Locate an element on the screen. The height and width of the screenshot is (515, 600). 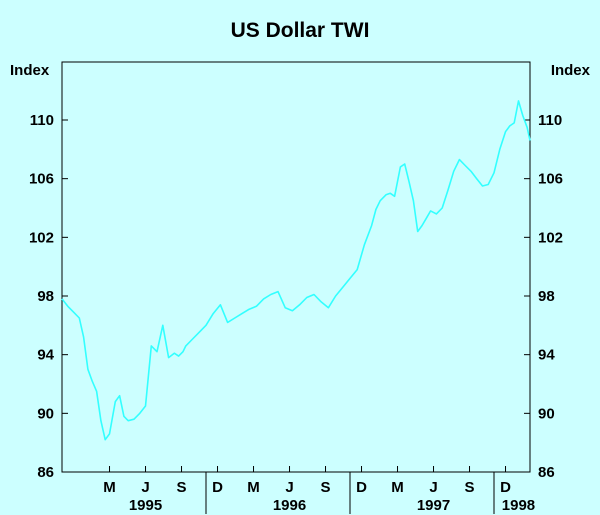
y-tick-label-left: 102 is located at coordinates (41, 237).